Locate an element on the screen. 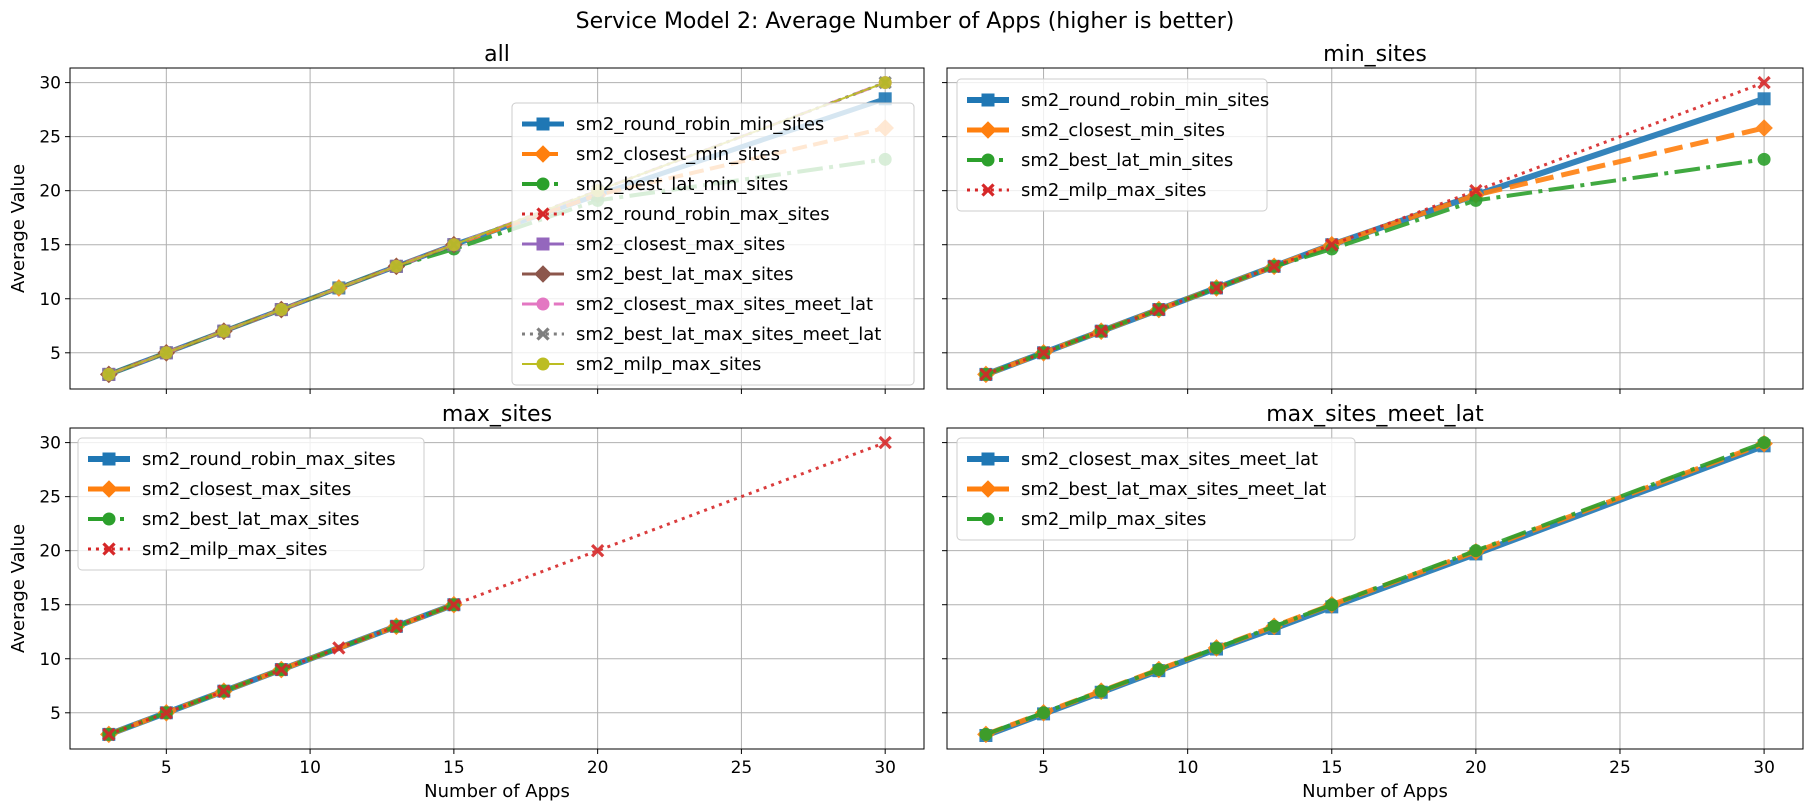 This screenshot has width=1811, height=811. panel-2-series-4-point-4-stroke-b is located at coordinates (1159, 309).